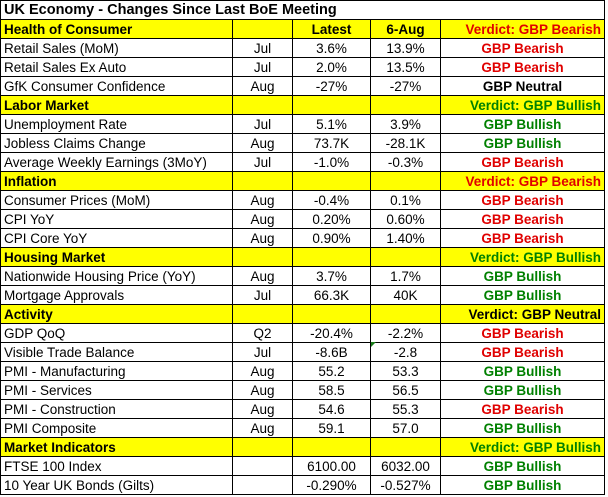 The height and width of the screenshot is (497, 608). What do you see at coordinates (303, 466) in the screenshot?
I see `table-row: FTSE 100 Index 6100.00 6032.00 GBP Bullish` at bounding box center [303, 466].